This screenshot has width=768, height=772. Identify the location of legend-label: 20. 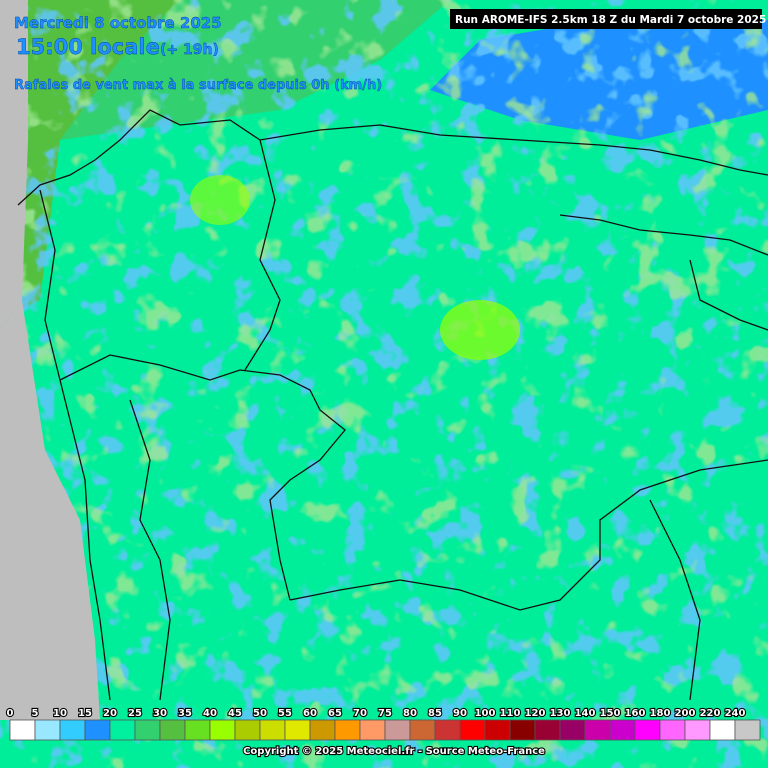
(110, 713).